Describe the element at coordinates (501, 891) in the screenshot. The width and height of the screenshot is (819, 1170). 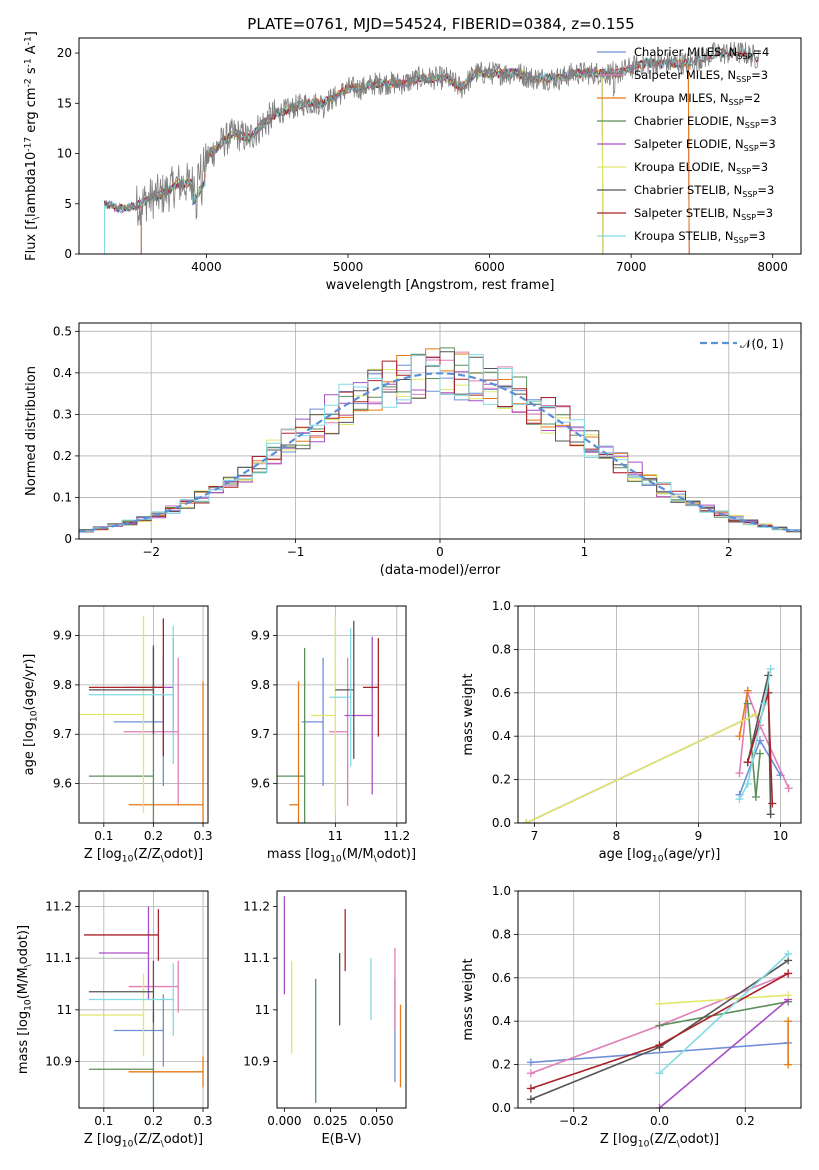
I see `mass-weight-vs-Z-axes-ytick-label: 1.0` at that location.